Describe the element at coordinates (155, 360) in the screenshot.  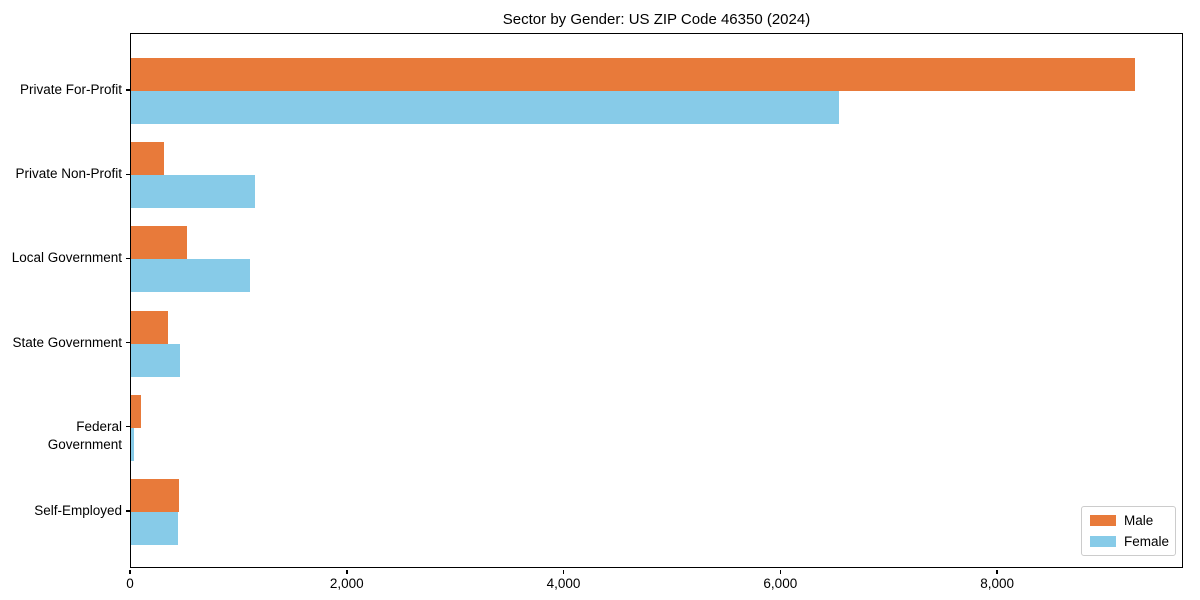
I see `bar-female-state-government` at that location.